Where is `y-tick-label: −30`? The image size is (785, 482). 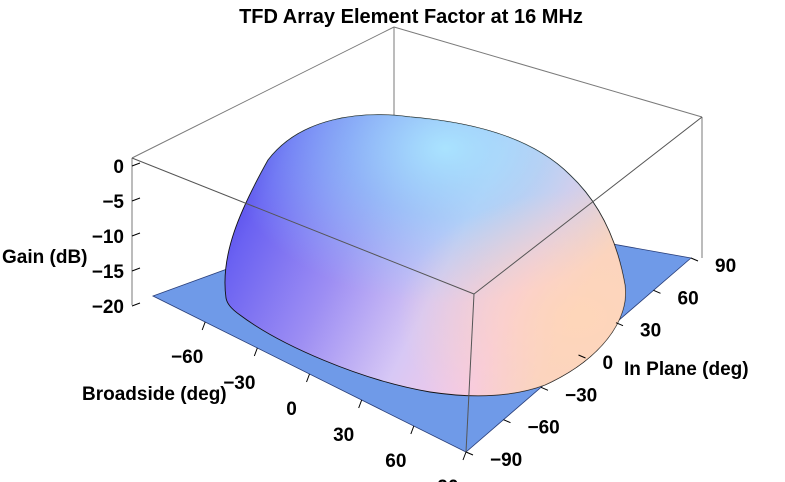
y-tick-label: −30 is located at coordinates (581, 395).